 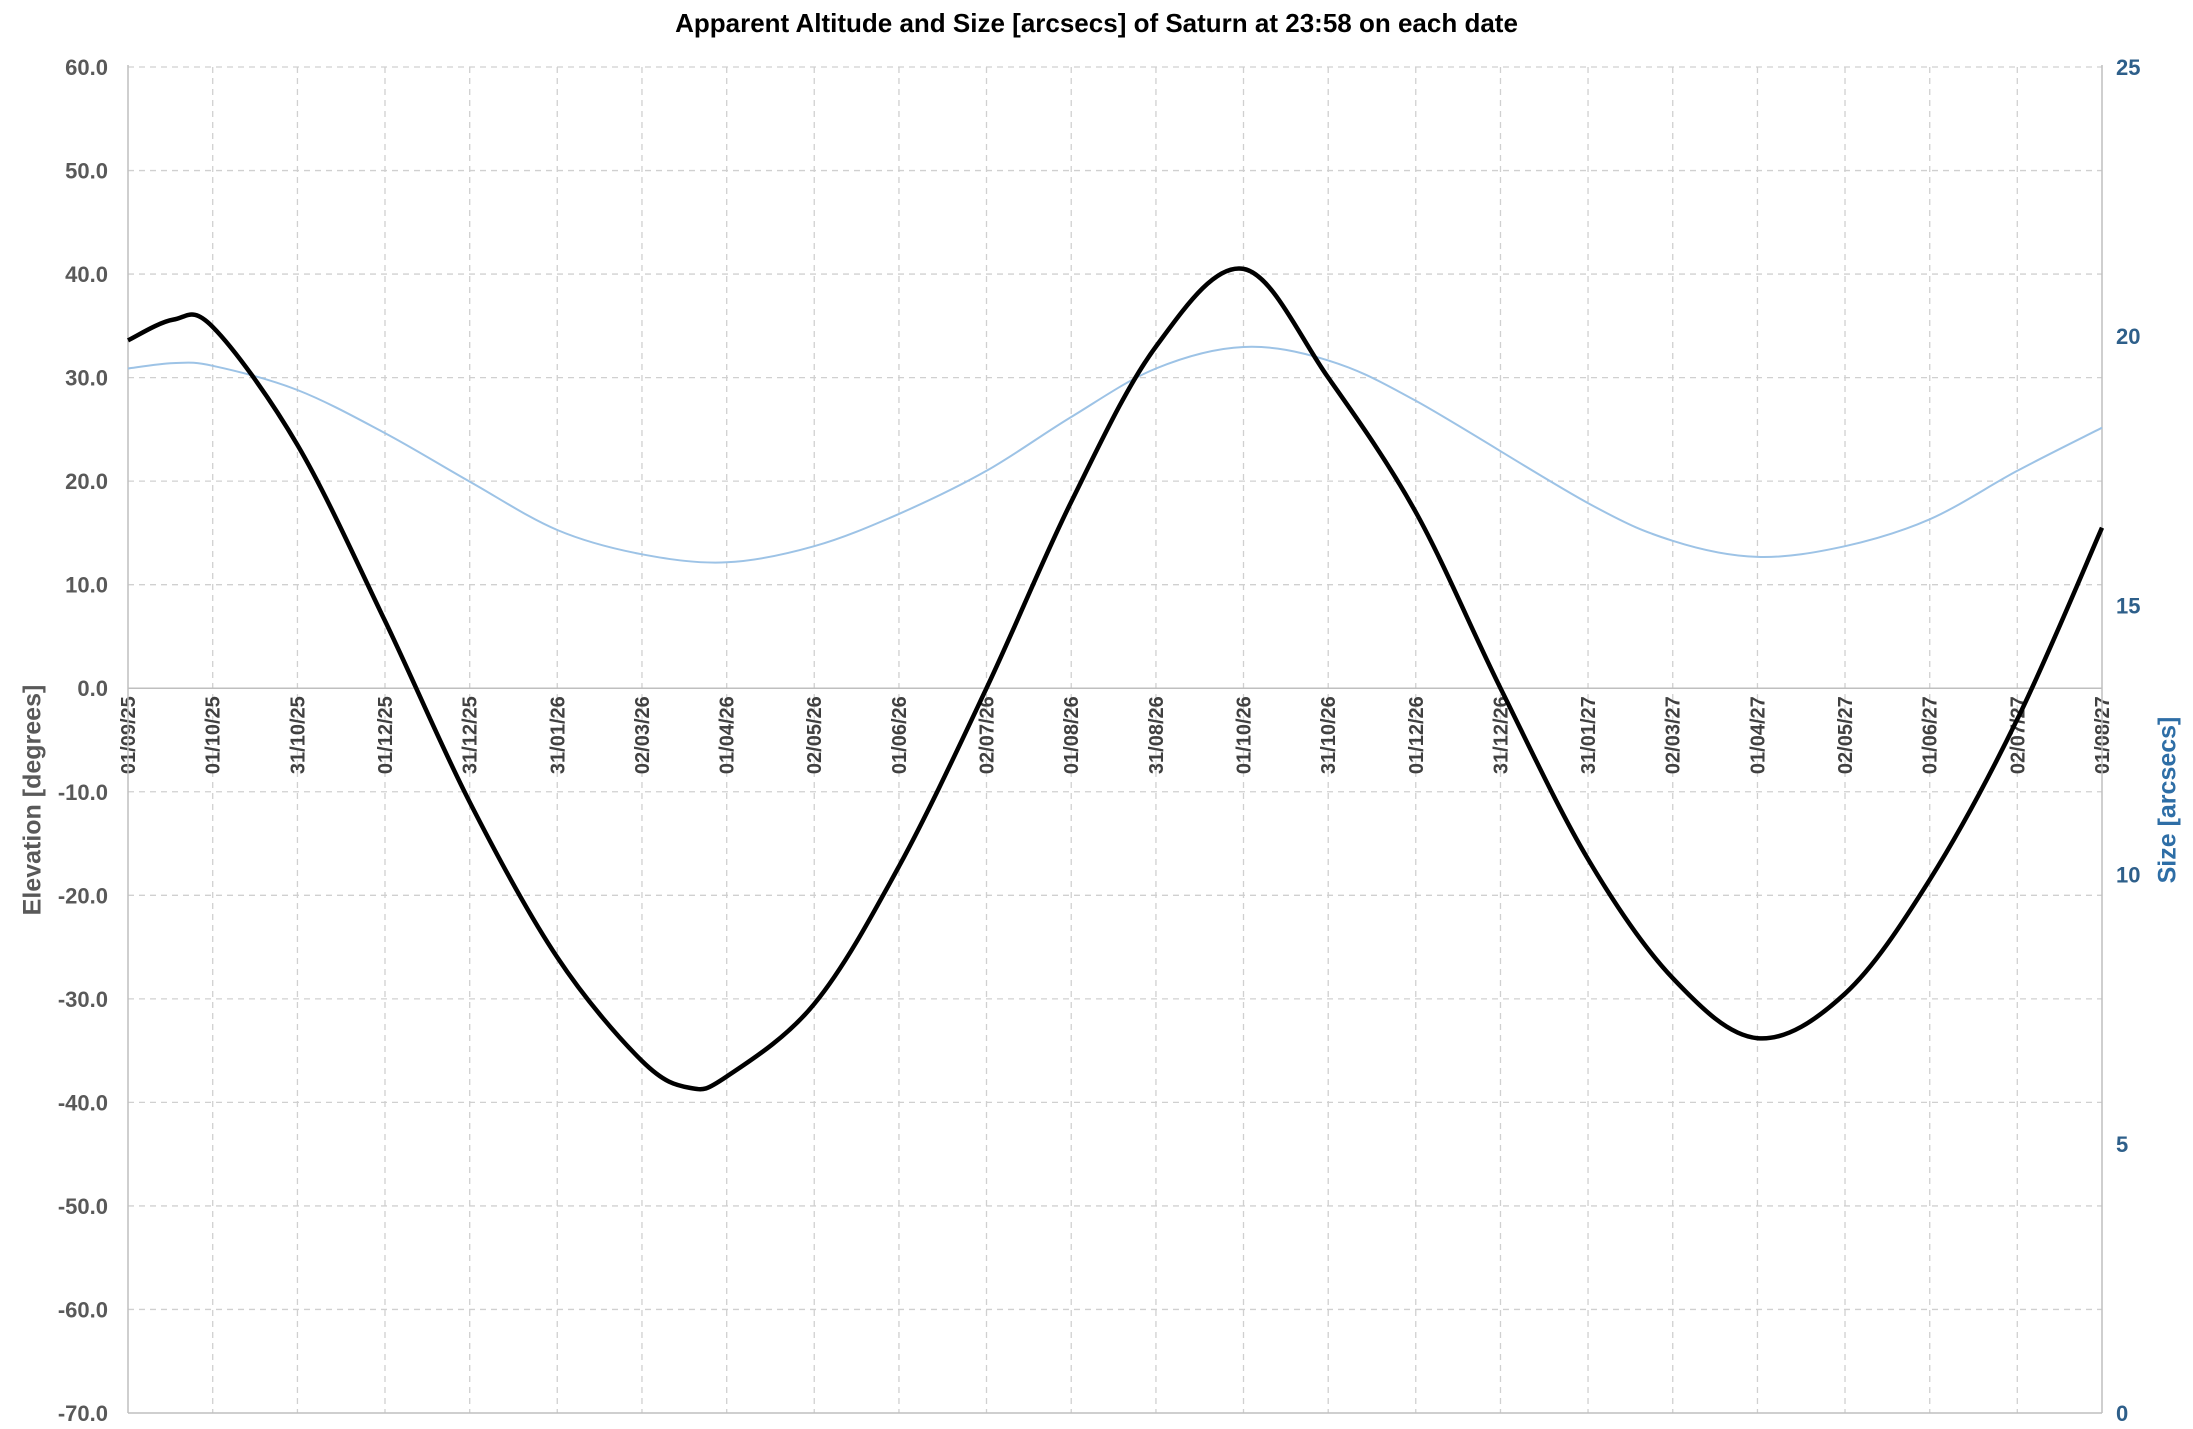 What do you see at coordinates (2128, 336) in the screenshot?
I see `y-right-tick-label: 20` at bounding box center [2128, 336].